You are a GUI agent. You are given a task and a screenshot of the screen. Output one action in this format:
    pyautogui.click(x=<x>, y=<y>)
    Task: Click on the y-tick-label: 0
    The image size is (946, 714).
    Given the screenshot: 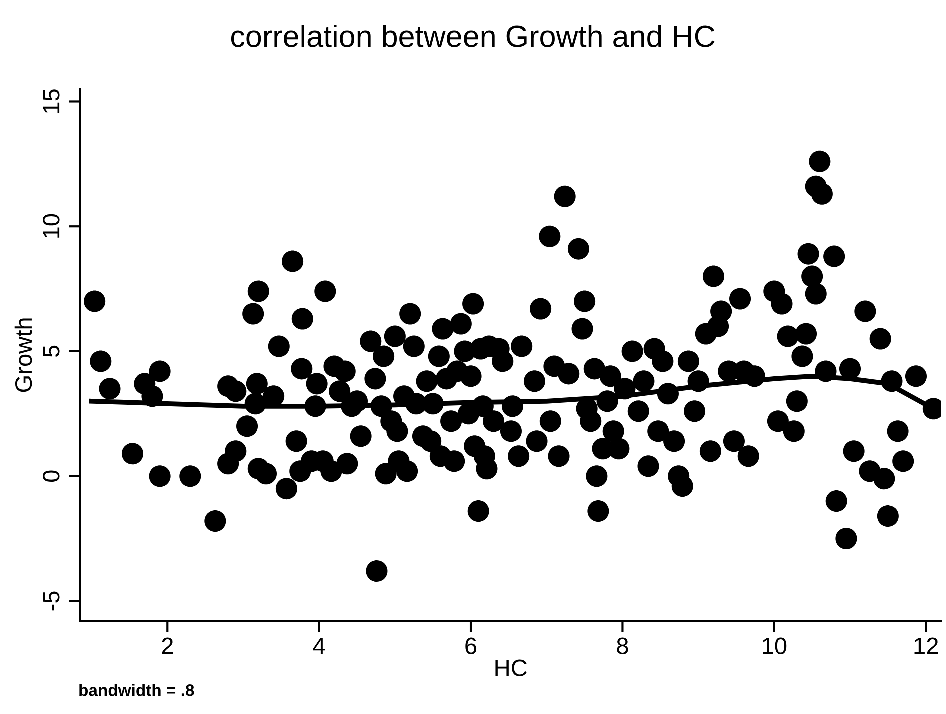 What is the action you would take?
    pyautogui.click(x=51, y=476)
    